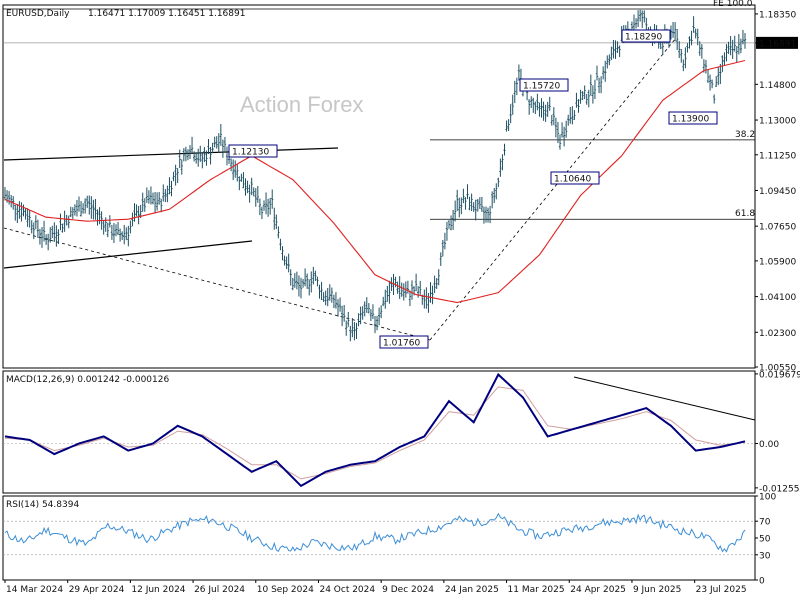 This screenshot has width=800, height=600. I want to click on price-tick-label: 1.18350, so click(777, 15).